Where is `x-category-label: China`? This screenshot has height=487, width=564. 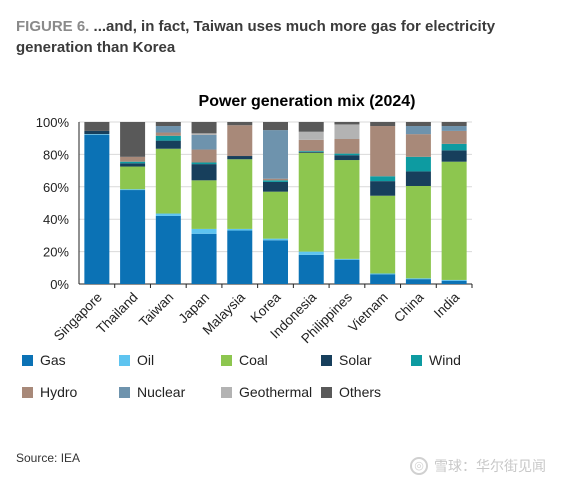
x-category-label: China is located at coordinates (409, 307).